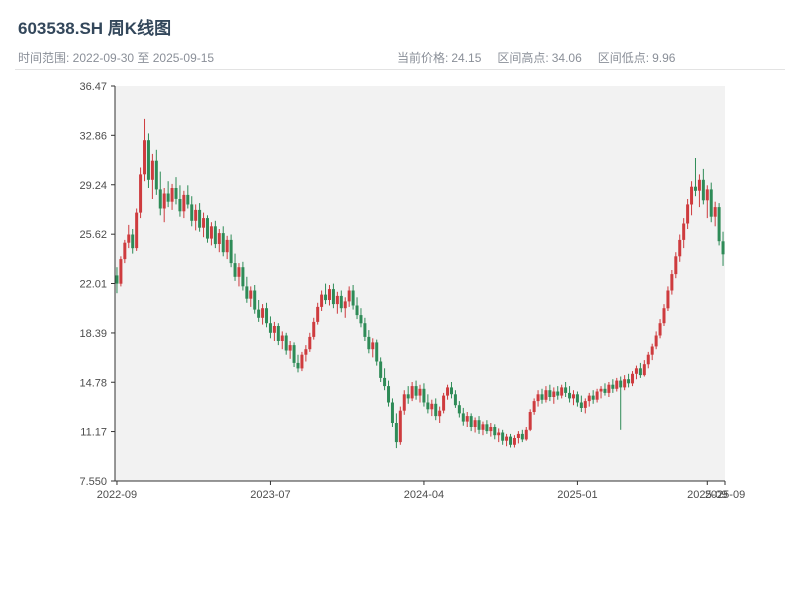 The image size is (800, 600). Describe the element at coordinates (93, 186) in the screenshot. I see `svg-text: 29.24` at that location.